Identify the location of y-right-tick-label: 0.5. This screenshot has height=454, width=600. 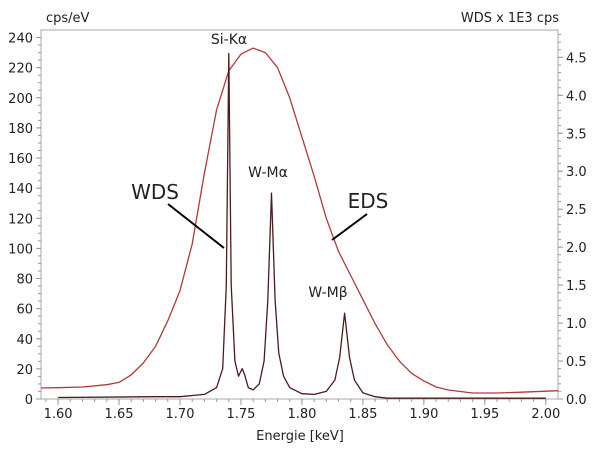
(576, 362).